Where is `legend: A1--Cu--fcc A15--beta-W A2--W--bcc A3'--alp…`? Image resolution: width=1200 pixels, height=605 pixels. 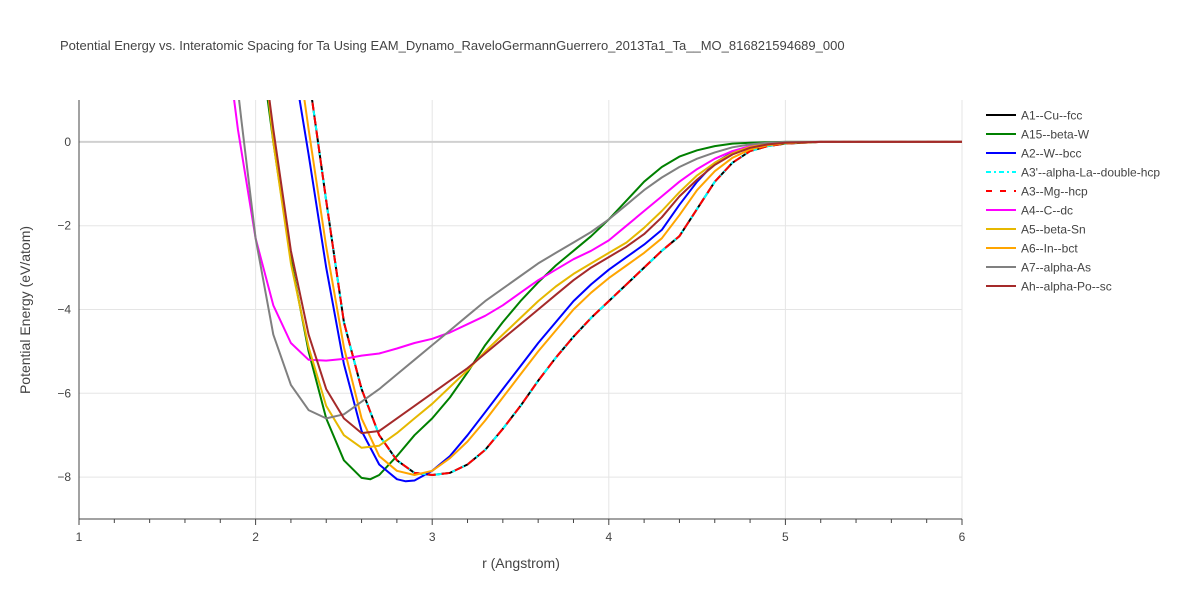
legend: A1--Cu--fcc A15--beta-W A2--W--bcc A3'--alp… is located at coordinates (1073, 201).